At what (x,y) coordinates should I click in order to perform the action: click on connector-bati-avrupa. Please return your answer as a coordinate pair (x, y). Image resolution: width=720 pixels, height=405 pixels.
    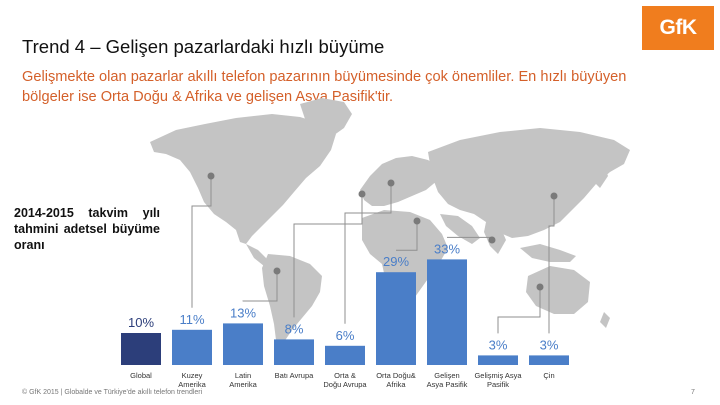
    Looking at the image, I should click on (328, 256).